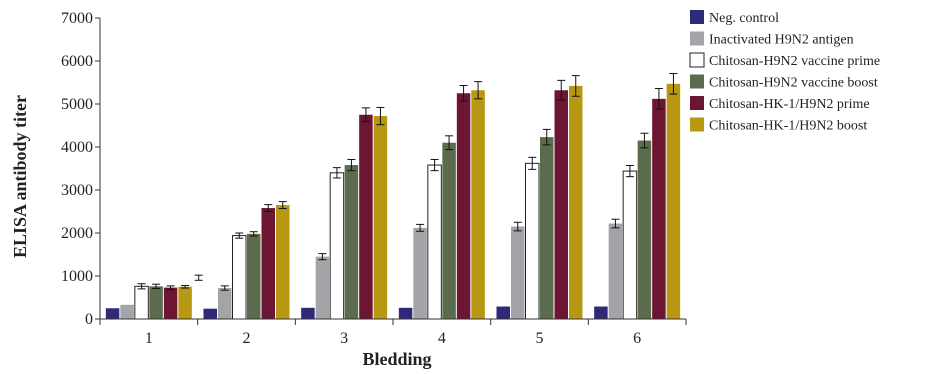  Describe the element at coordinates (77, 190) in the screenshot. I see `y-tick-label: 3000` at that location.